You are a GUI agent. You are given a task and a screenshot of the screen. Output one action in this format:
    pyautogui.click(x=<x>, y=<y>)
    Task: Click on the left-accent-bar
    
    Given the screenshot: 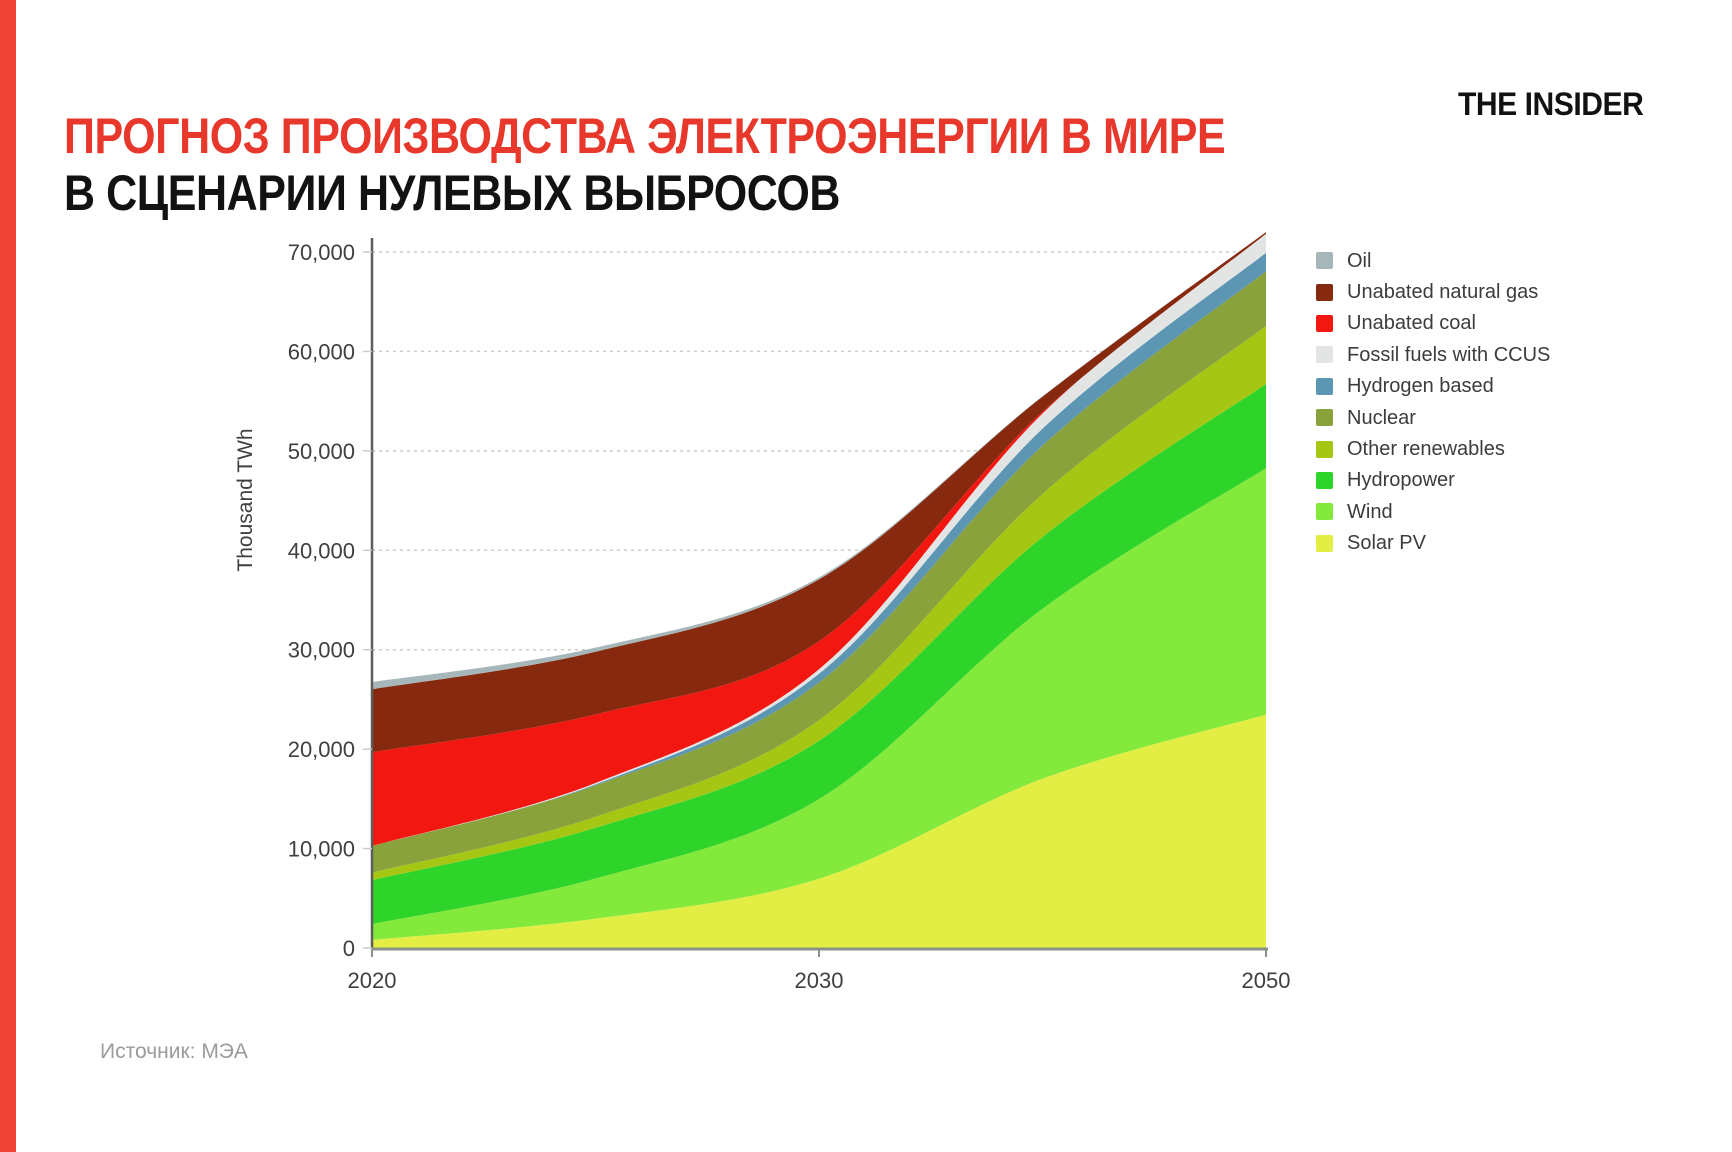 What is the action you would take?
    pyautogui.click(x=8, y=576)
    